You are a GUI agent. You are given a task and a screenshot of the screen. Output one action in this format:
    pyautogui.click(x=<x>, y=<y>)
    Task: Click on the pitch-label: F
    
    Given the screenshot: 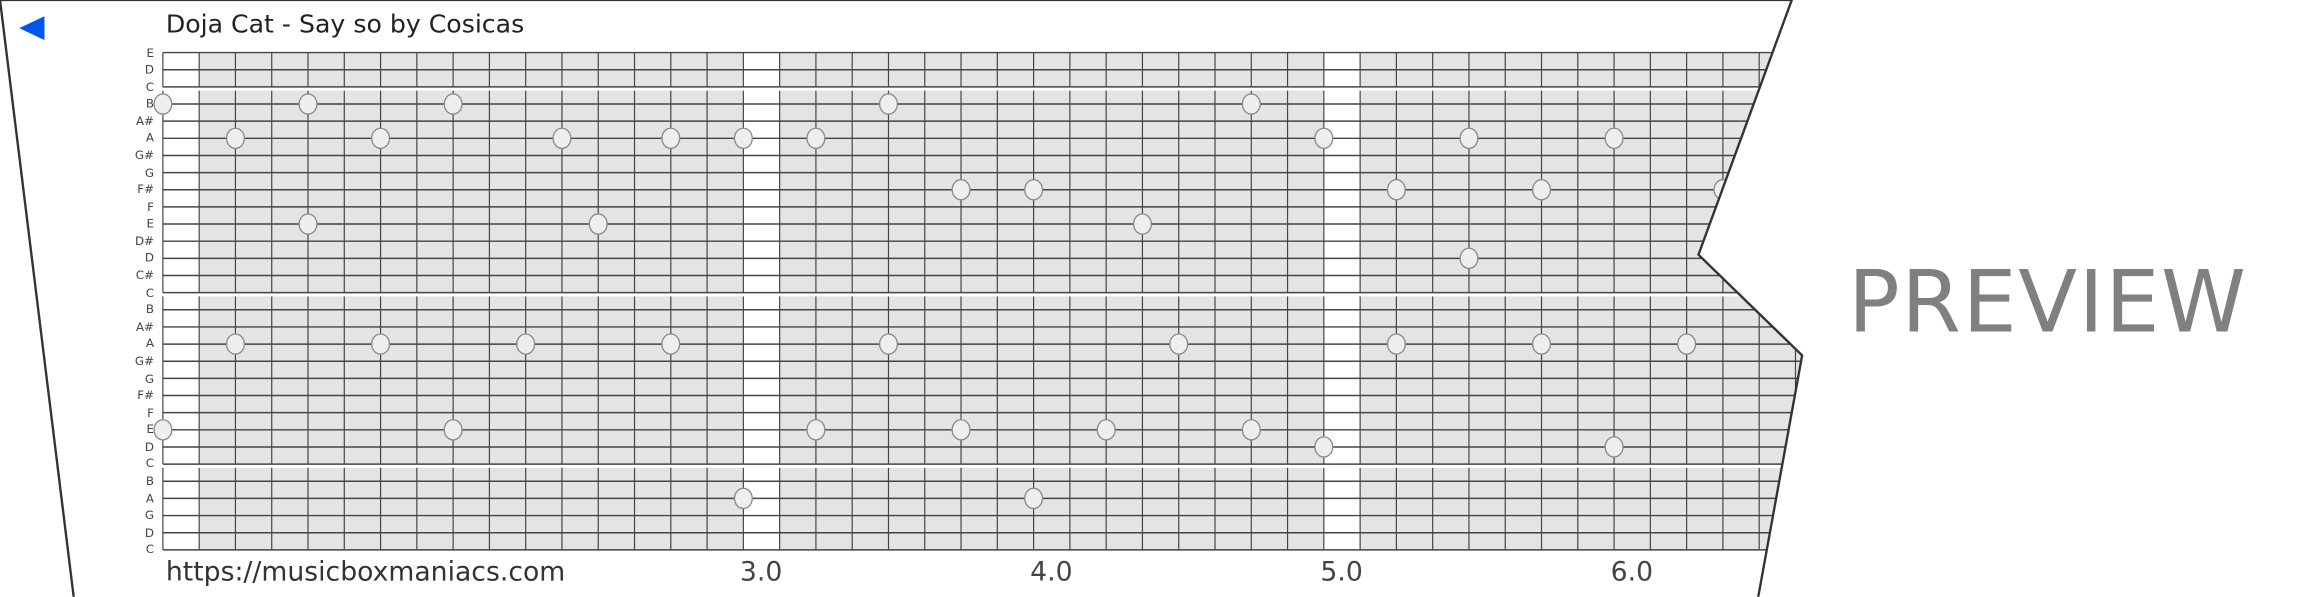 What is the action you would take?
    pyautogui.click(x=151, y=412)
    